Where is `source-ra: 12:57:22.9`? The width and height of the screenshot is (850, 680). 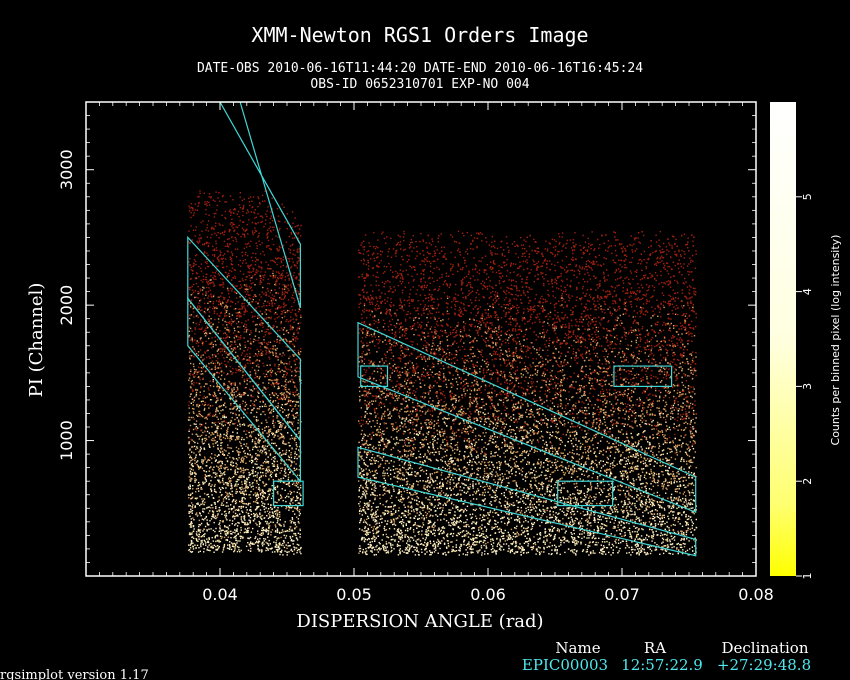 source-ra: 12:57:22.9 is located at coordinates (662, 665).